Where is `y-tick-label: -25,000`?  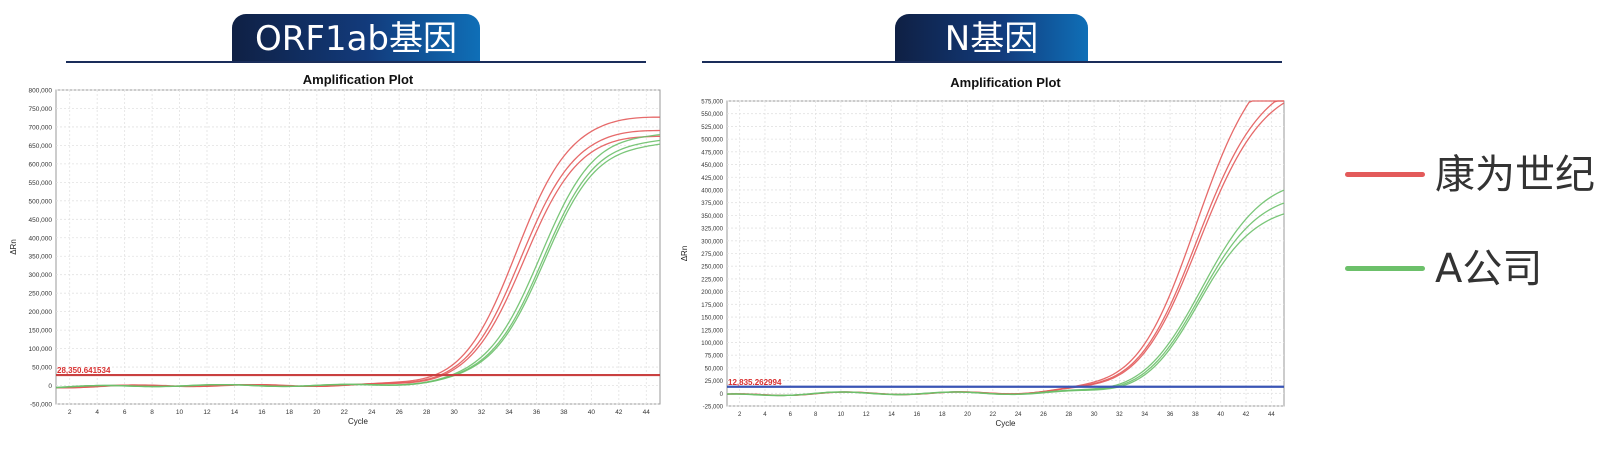
y-tick-label: -25,000 is located at coordinates (713, 408).